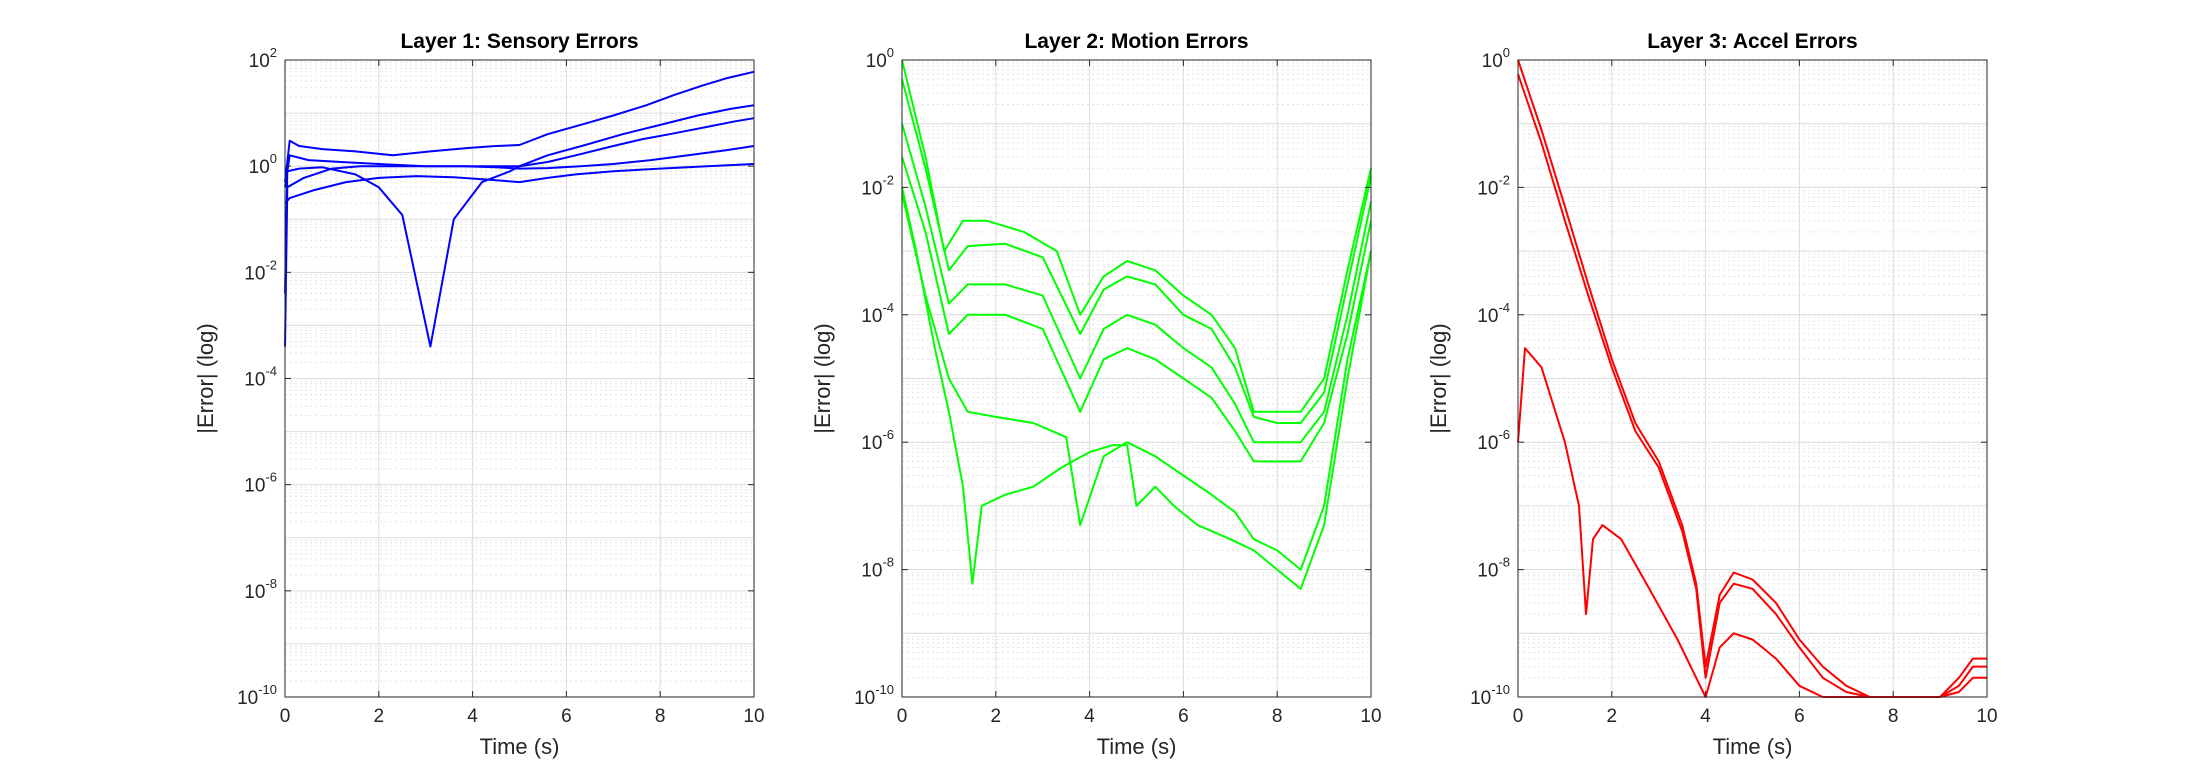  Describe the element at coordinates (1136, 41) in the screenshot. I see `chart-title: Layer 2: Motion Errors` at that location.